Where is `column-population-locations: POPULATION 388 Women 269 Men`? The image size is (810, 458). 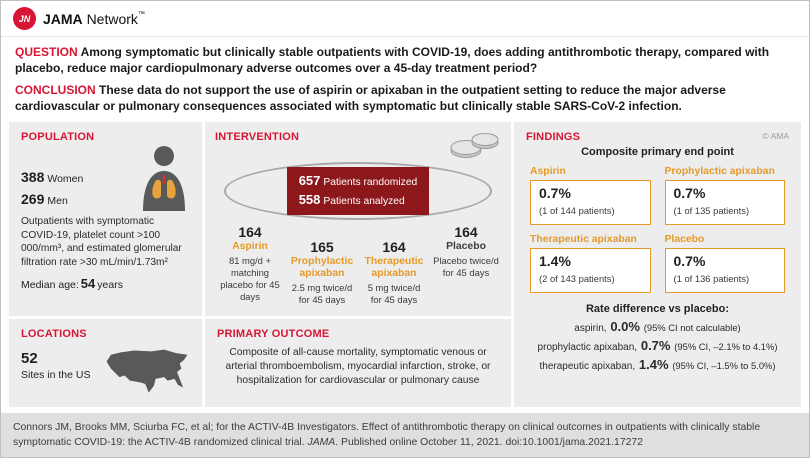 column-population-locations: POPULATION 388 Women 269 Men is located at coordinates (105, 265).